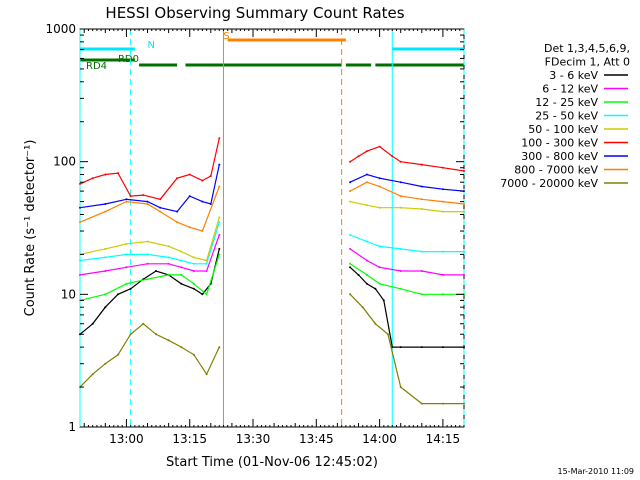 The image size is (640, 480). I want to click on x-tick-label: 13:45, so click(316, 439).